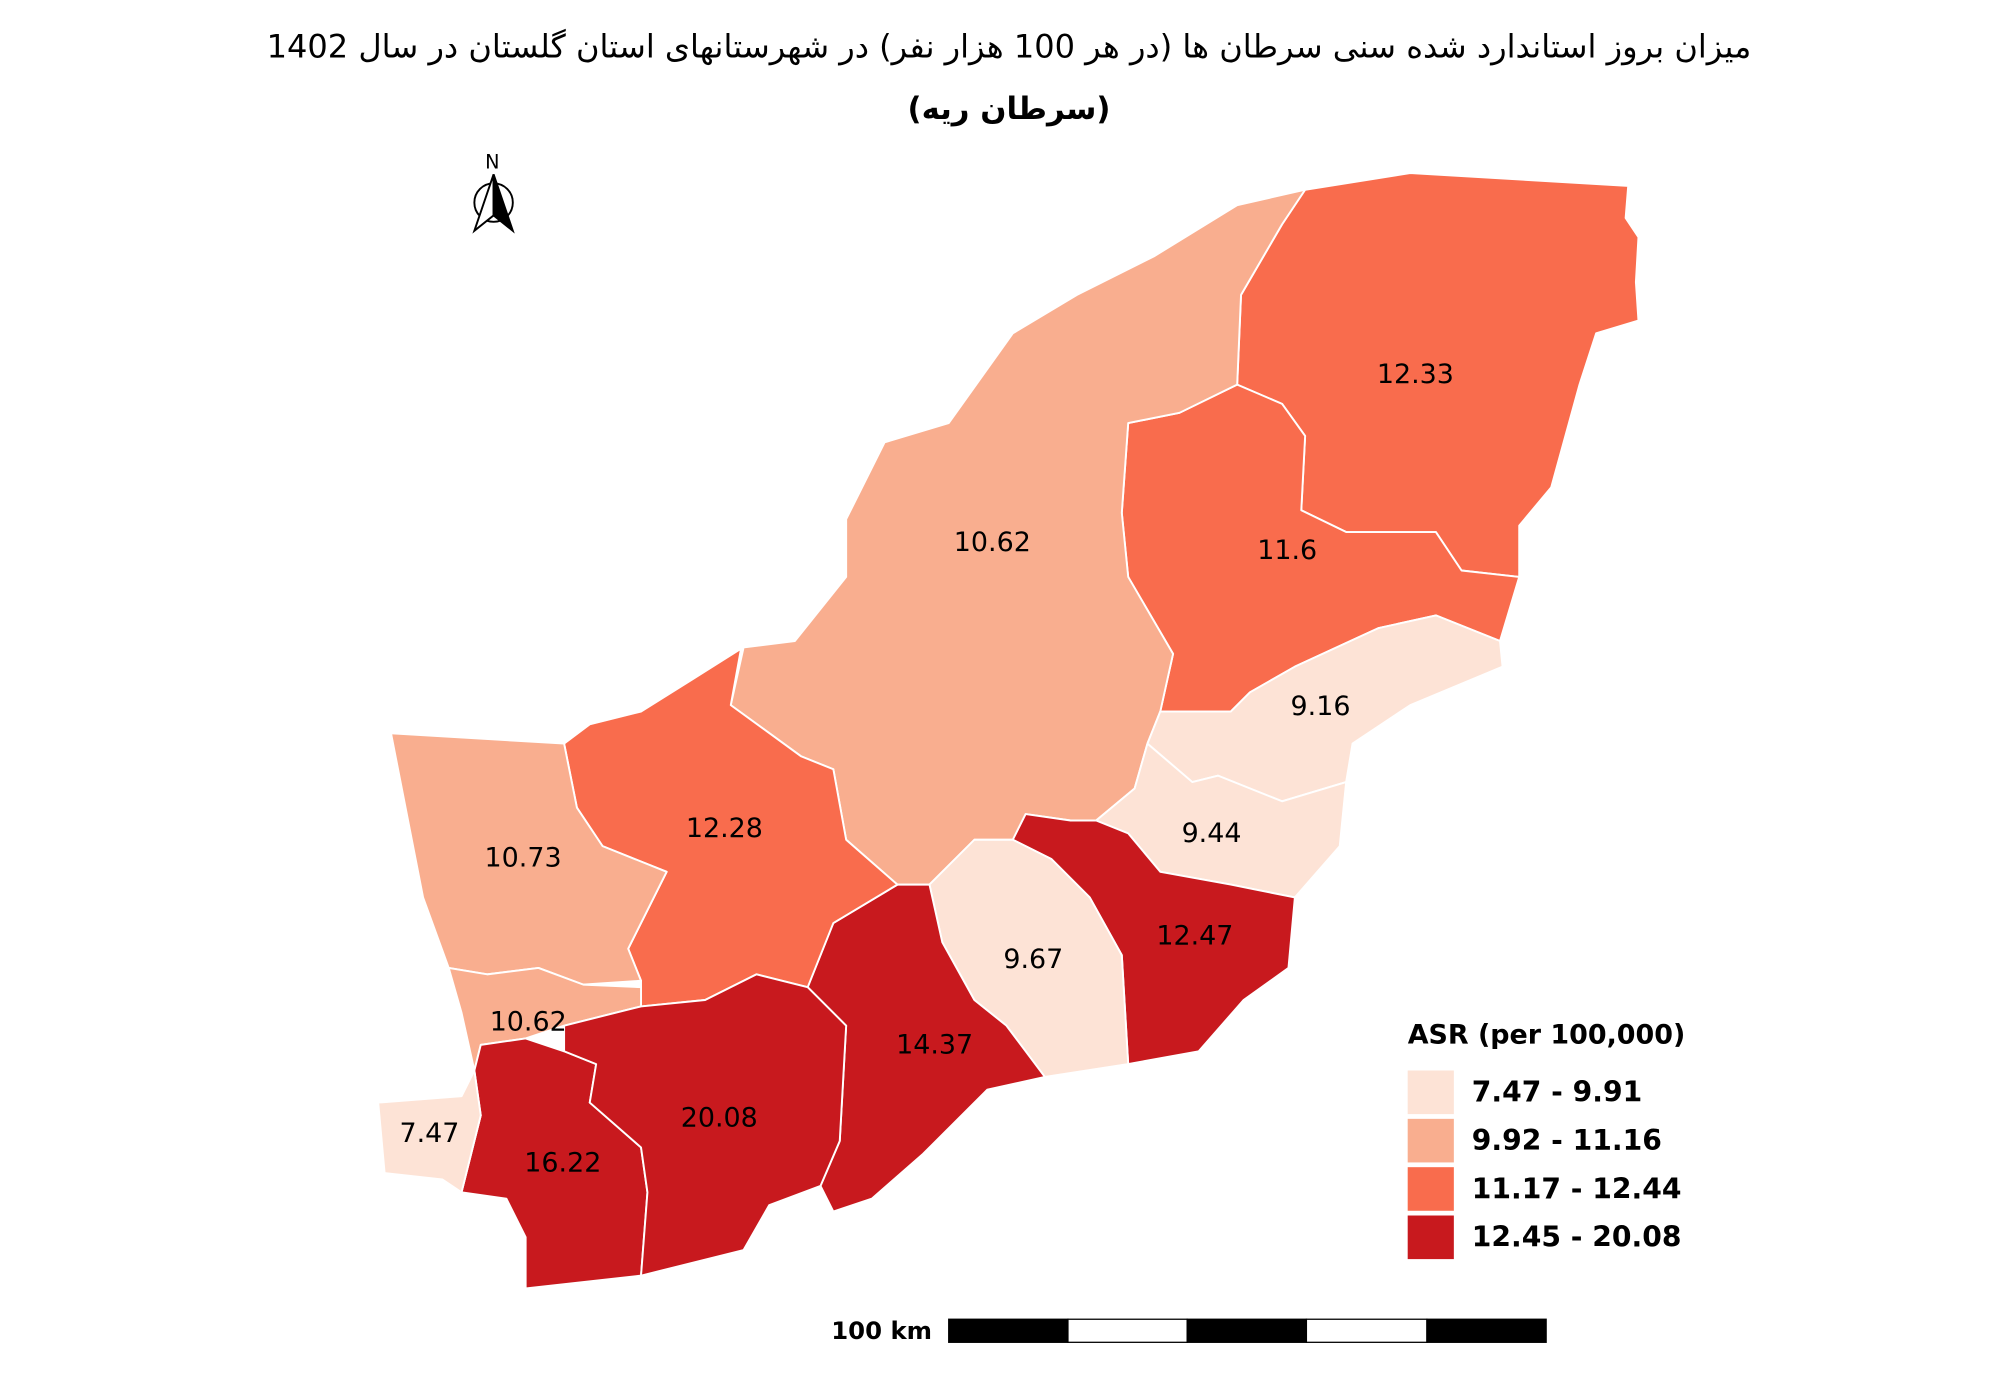 This screenshot has width=2000, height=1400. I want to click on region-label: 11.6, so click(1287, 550).